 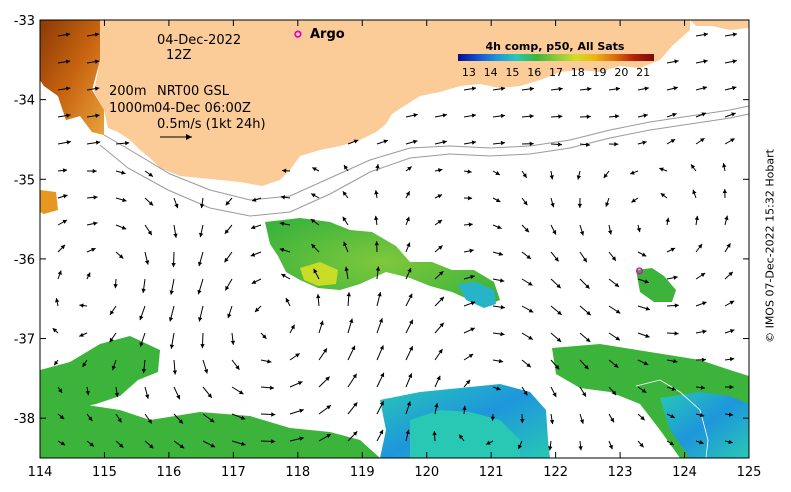 I want to click on y-tick-label: -35, so click(x=24, y=180).